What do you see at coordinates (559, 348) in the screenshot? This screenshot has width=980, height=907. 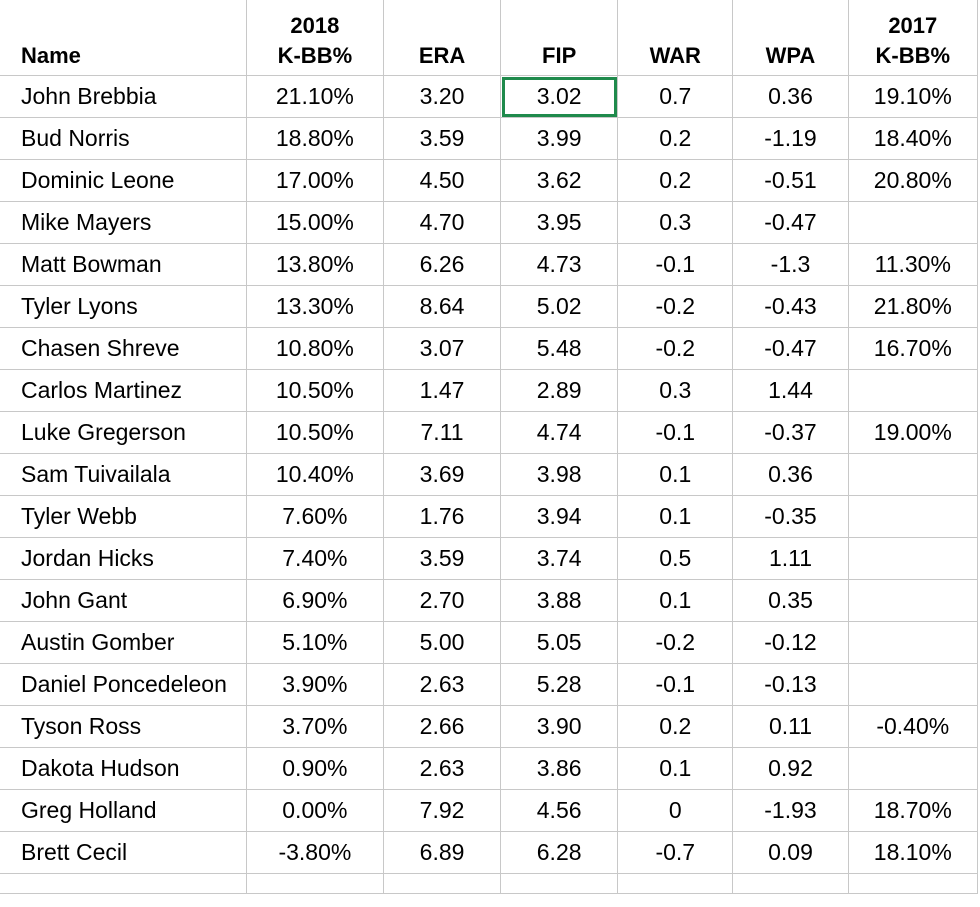 I see `cell-fip: 5.48` at bounding box center [559, 348].